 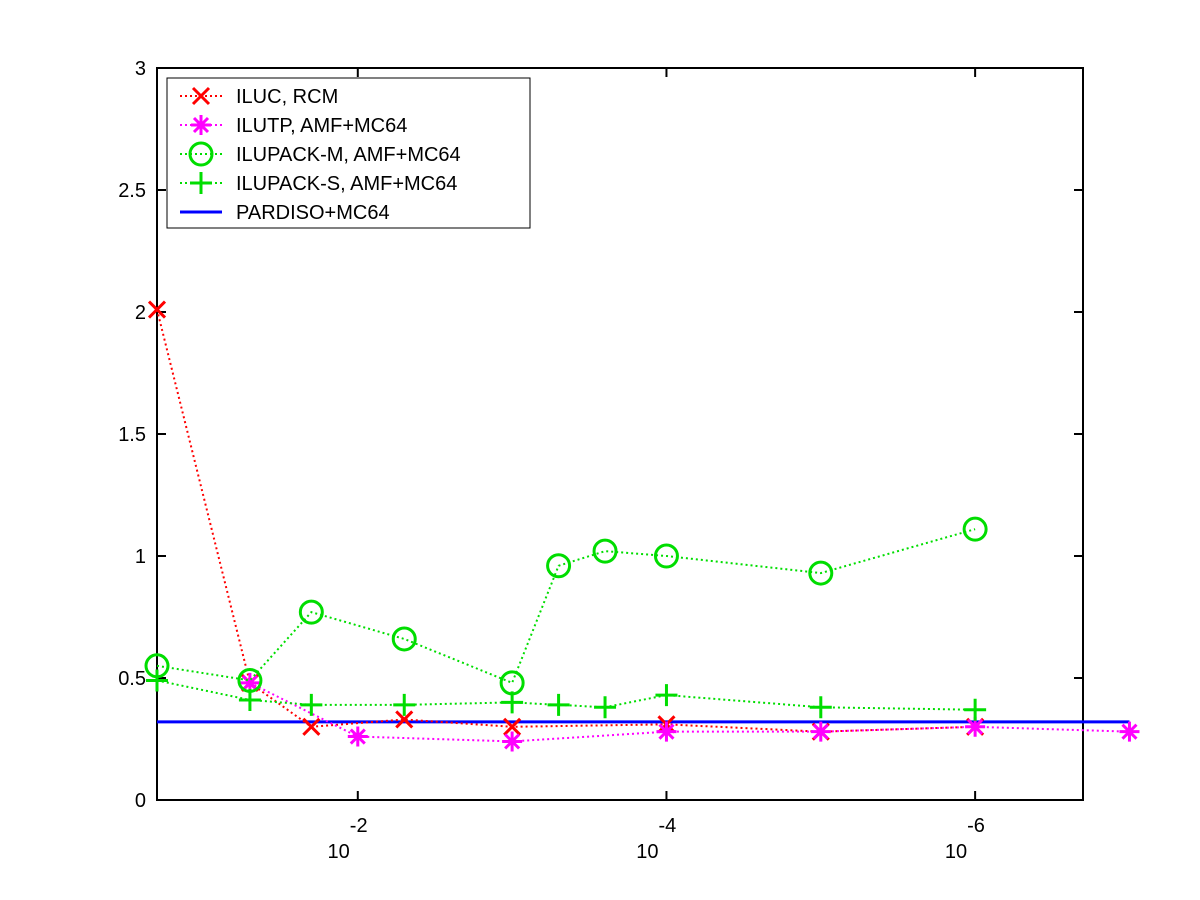 I want to click on legend-item: ILUTP, AMF+MC64, so click(x=293, y=126).